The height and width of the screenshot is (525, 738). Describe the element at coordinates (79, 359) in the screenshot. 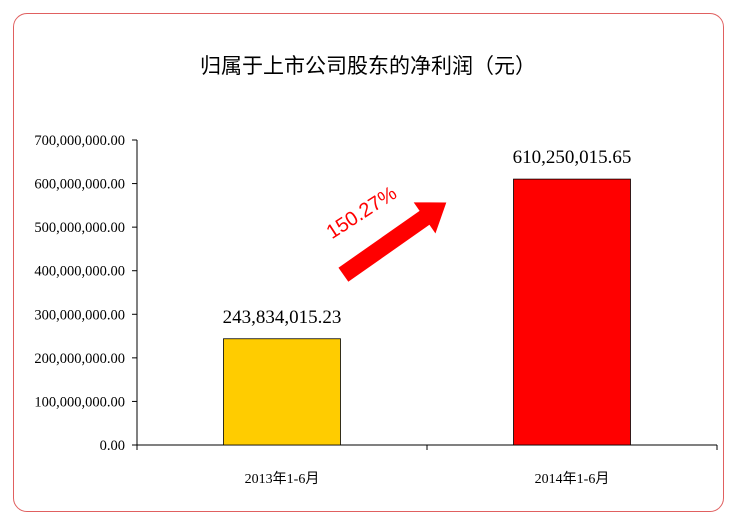

I see `y-tick-label: 200,000,000.00` at that location.